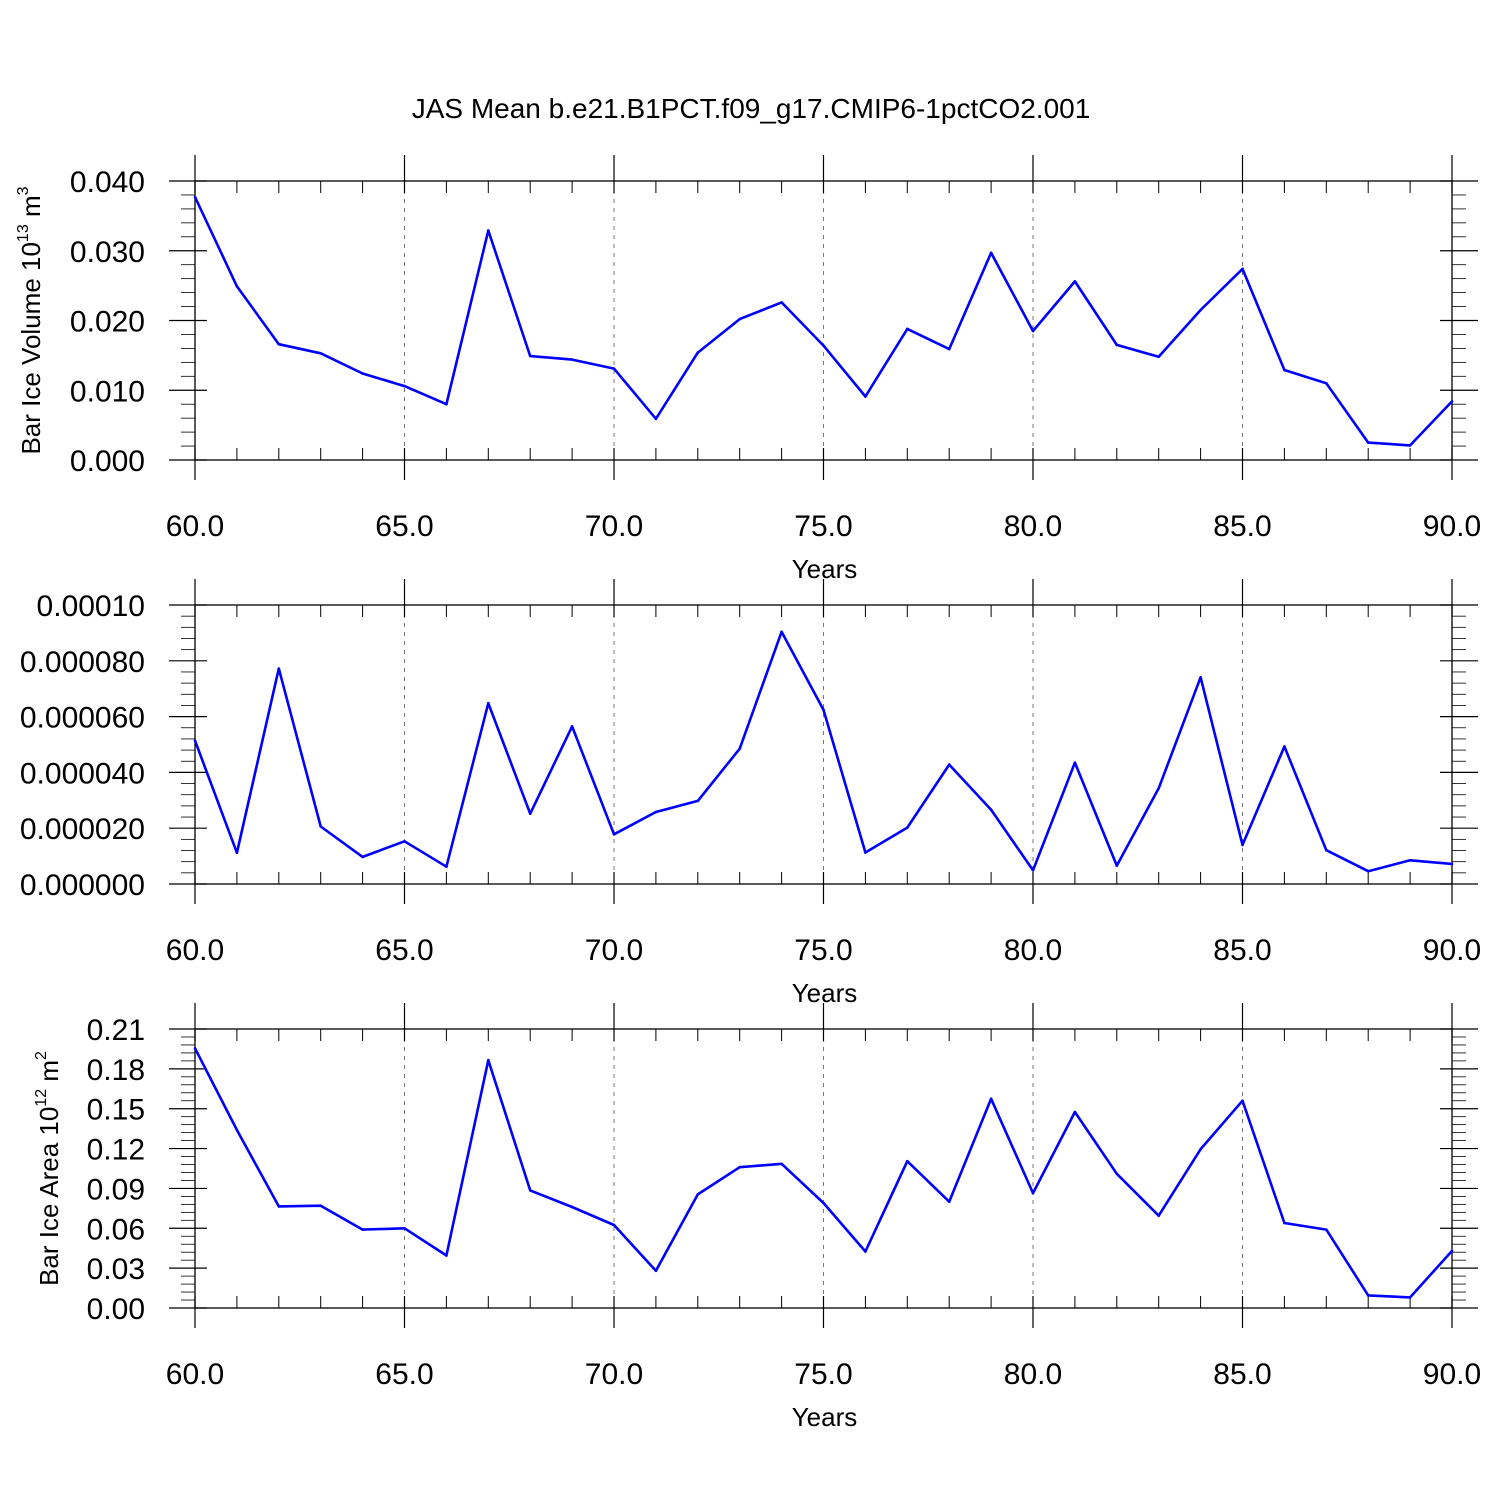 The image size is (1500, 1500). Describe the element at coordinates (107, 461) in the screenshot. I see `y-tick-label: 0.000` at that location.